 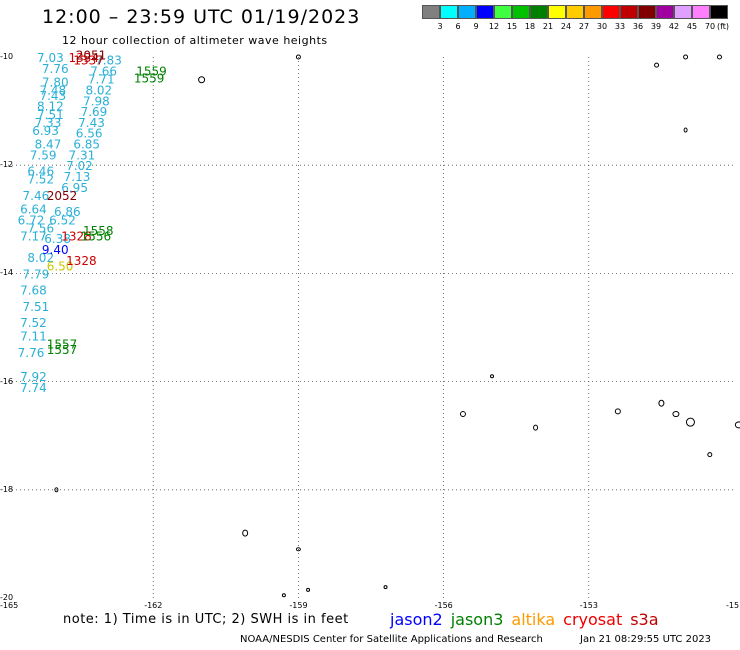 What do you see at coordinates (443, 605) in the screenshot?
I see `lon-tick-label: -156` at bounding box center [443, 605].